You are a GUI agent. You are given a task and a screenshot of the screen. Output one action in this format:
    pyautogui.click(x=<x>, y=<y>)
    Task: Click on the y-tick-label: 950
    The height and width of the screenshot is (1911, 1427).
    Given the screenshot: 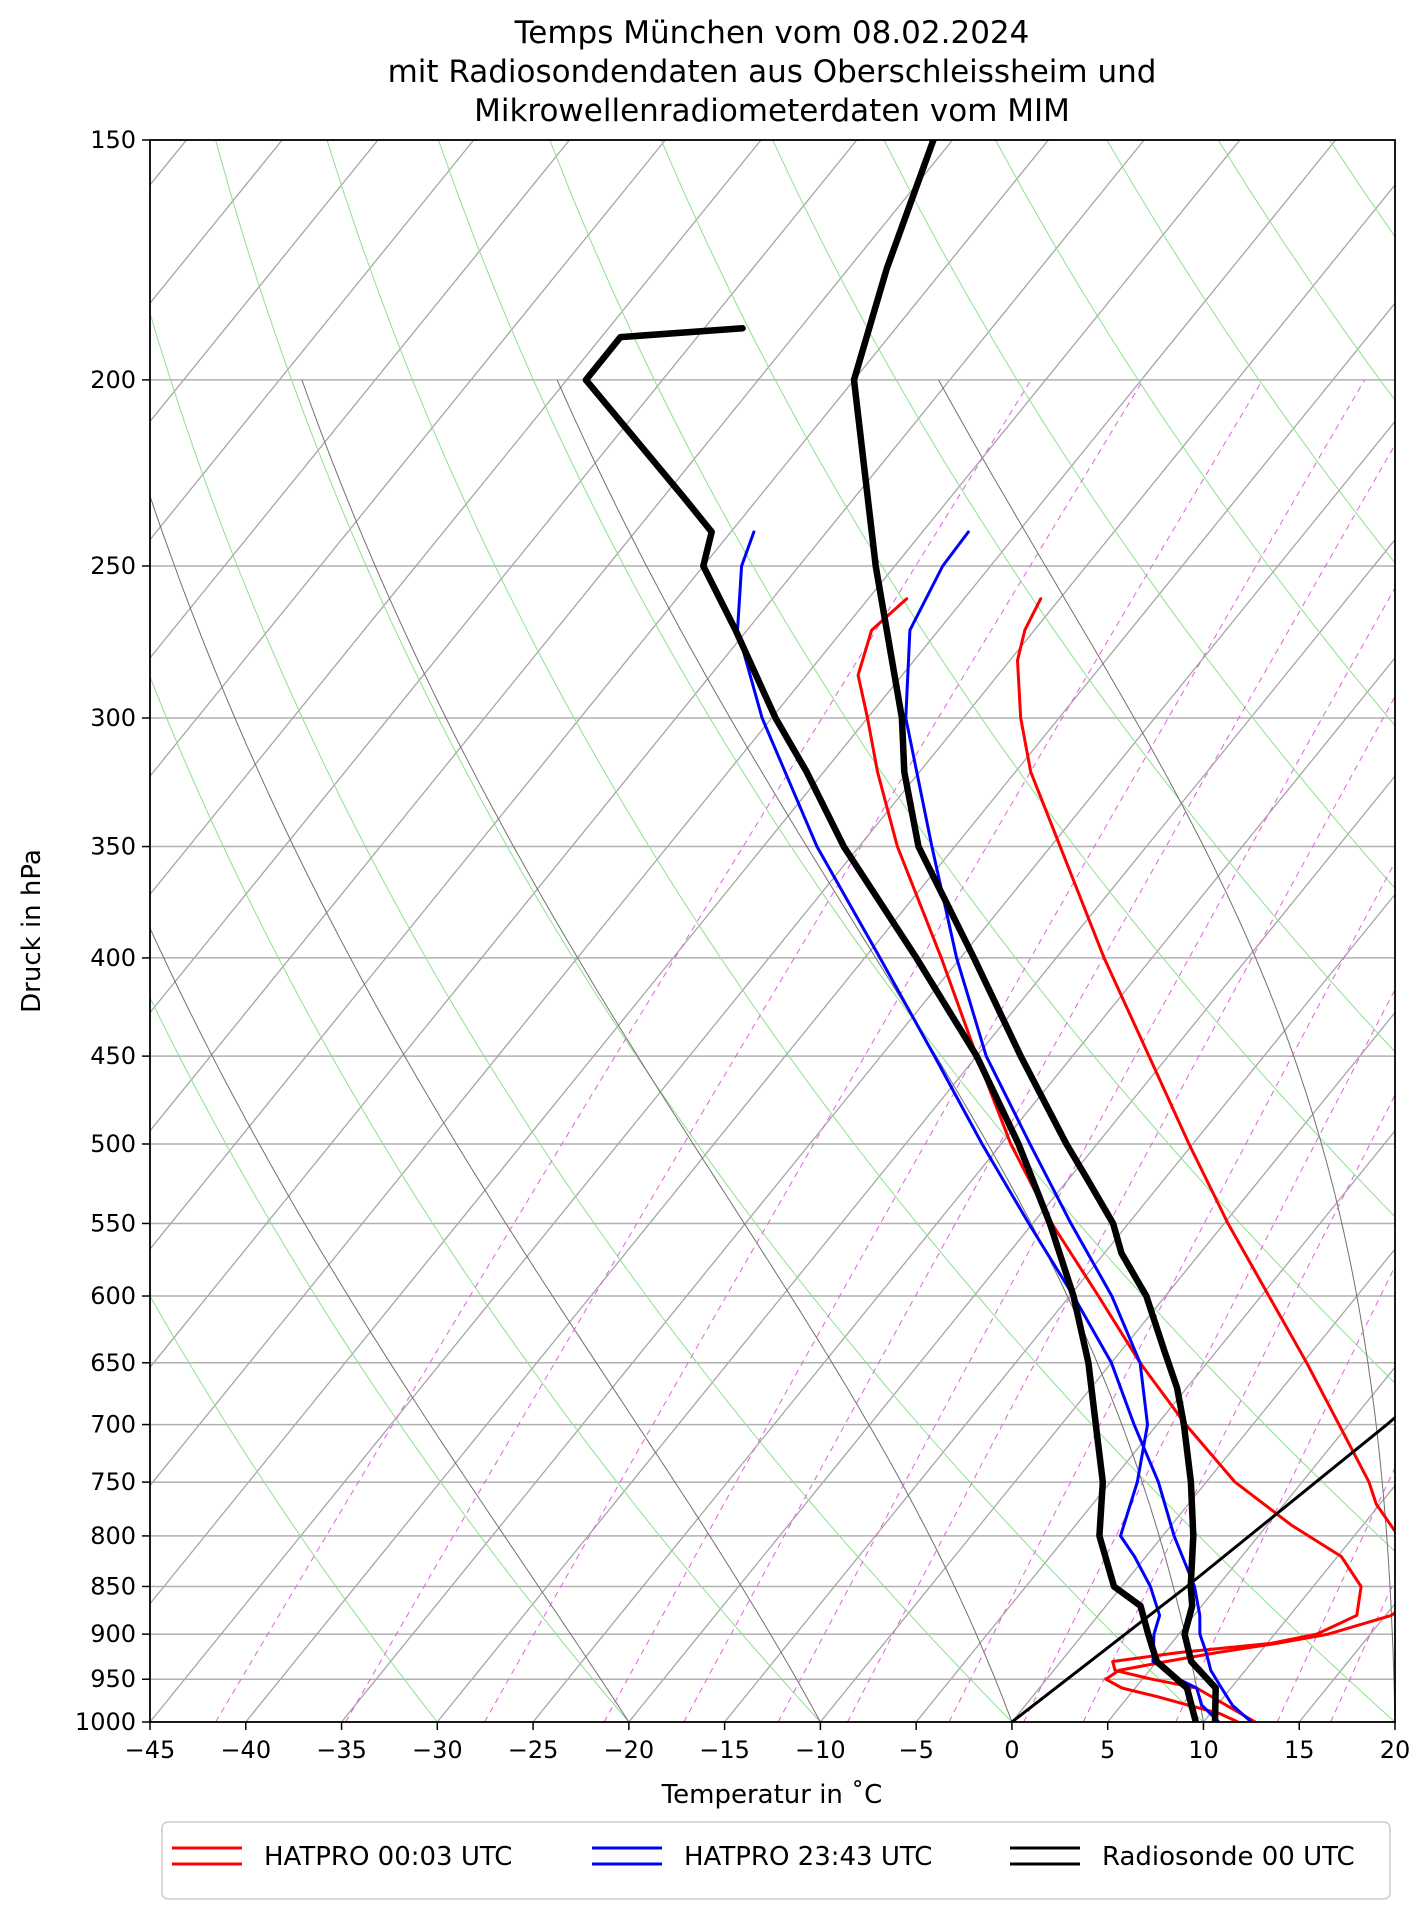 What is the action you would take?
    pyautogui.click(x=113, y=1679)
    